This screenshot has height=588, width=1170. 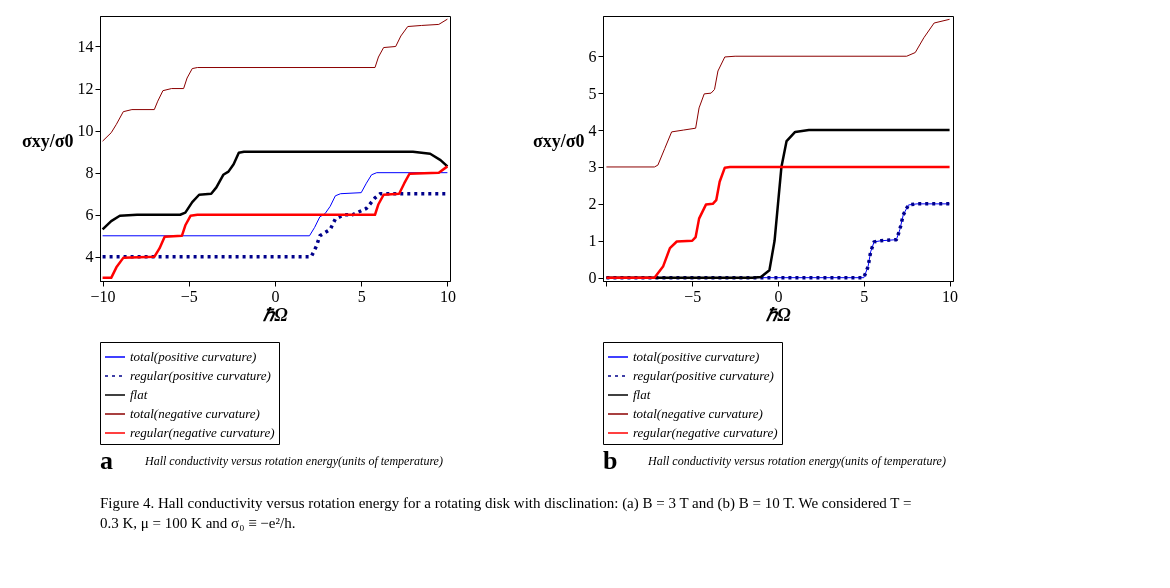 I want to click on y-tick-label: 0, so click(x=592, y=278).